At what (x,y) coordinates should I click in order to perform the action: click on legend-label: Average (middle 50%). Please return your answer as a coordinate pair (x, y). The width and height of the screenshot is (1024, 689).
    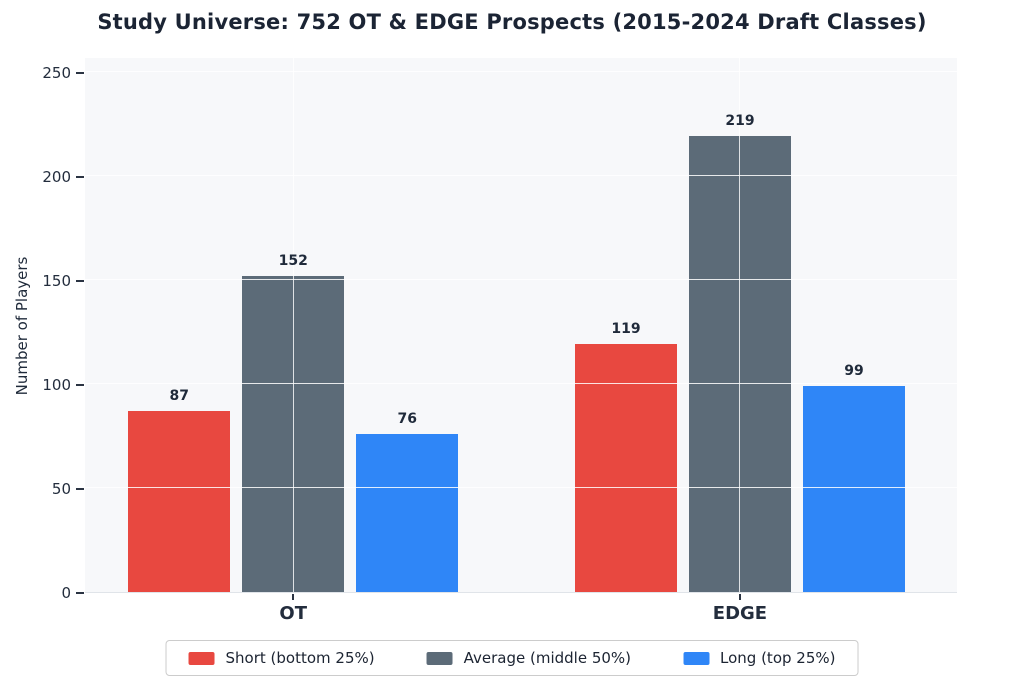
    Looking at the image, I should click on (547, 658).